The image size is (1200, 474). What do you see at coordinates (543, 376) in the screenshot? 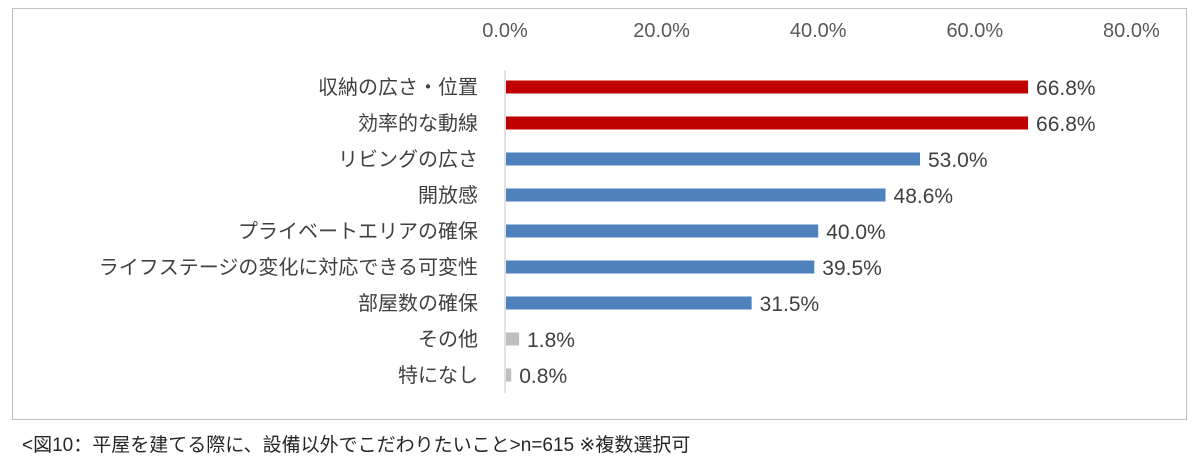
I see `data-label: 0.8%` at bounding box center [543, 376].